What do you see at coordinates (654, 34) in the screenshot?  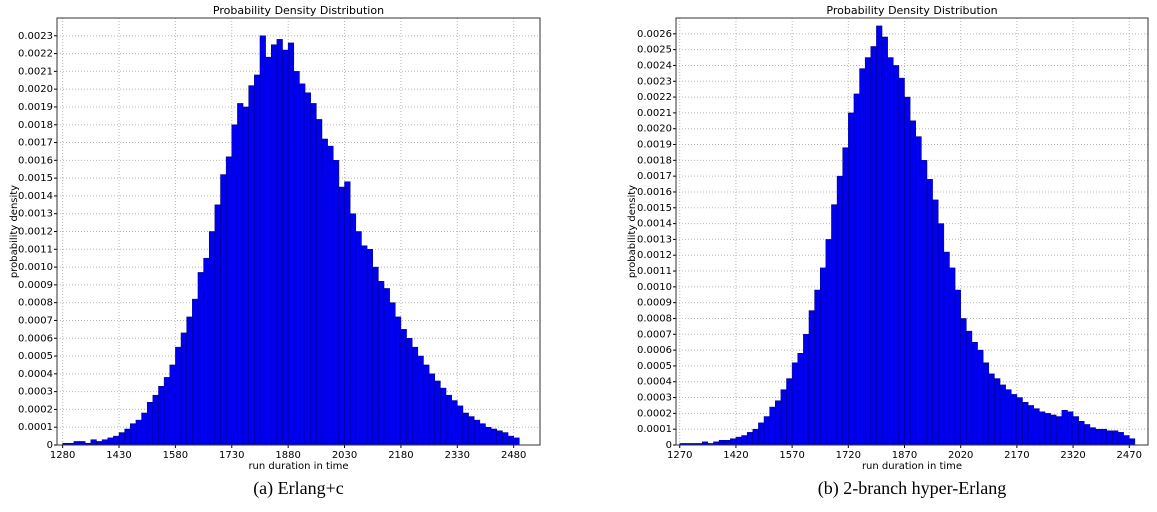 I see `y-tick-label: 0.0026` at bounding box center [654, 34].